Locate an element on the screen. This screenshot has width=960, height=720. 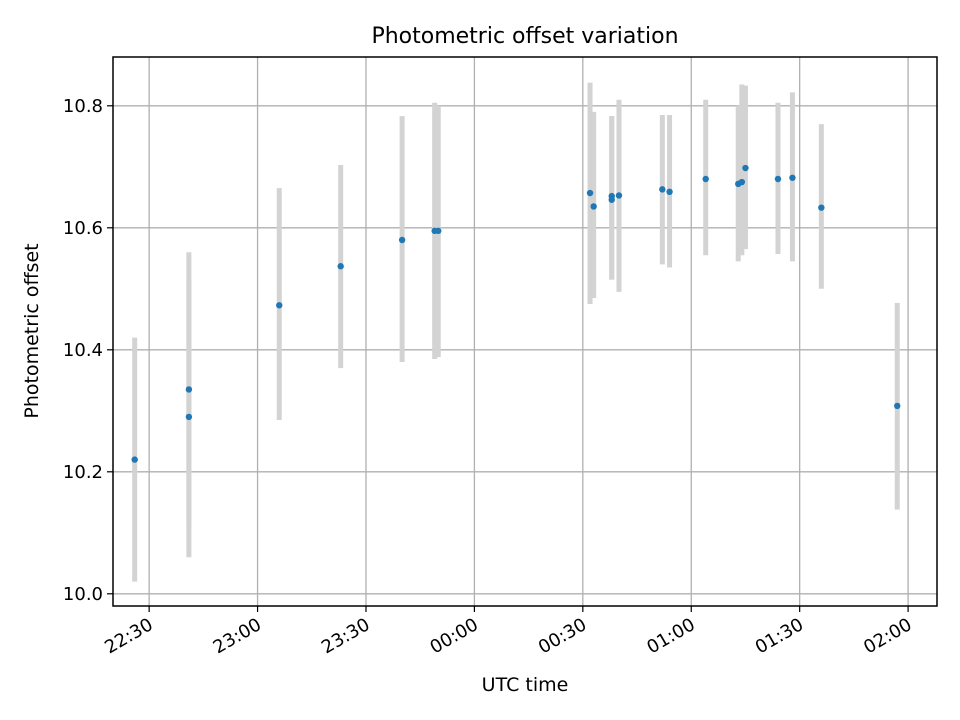
chart-title: Photometric offset variation is located at coordinates (524, 36).